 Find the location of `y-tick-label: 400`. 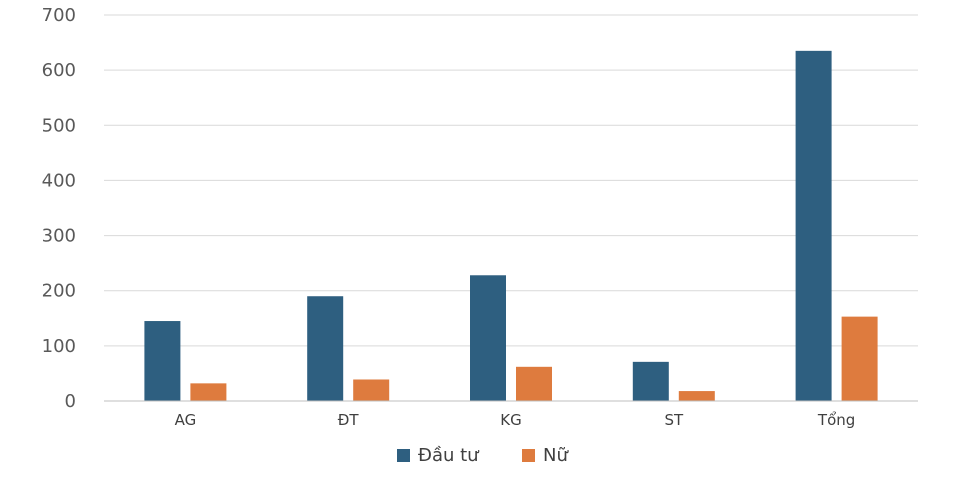

y-tick-label: 400 is located at coordinates (59, 180).